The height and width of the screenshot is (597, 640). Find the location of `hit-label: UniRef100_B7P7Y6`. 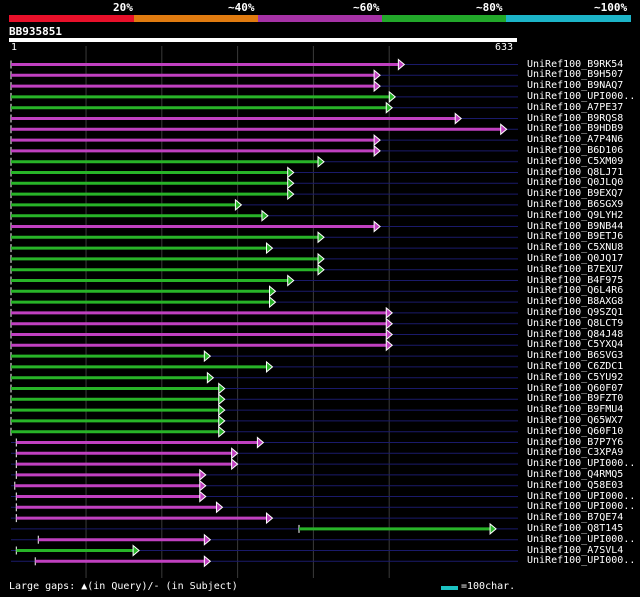

hit-label: UniRef100_B7P7Y6 is located at coordinates (575, 442).